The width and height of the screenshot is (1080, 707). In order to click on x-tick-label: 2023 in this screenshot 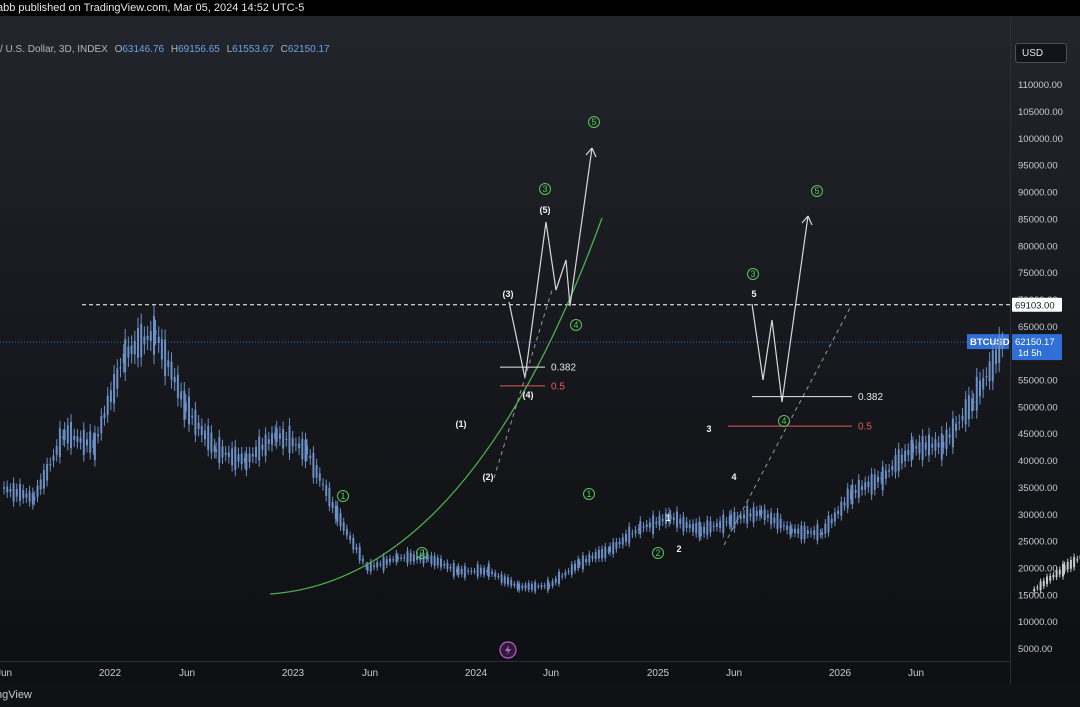, I will do `click(293, 673)`.